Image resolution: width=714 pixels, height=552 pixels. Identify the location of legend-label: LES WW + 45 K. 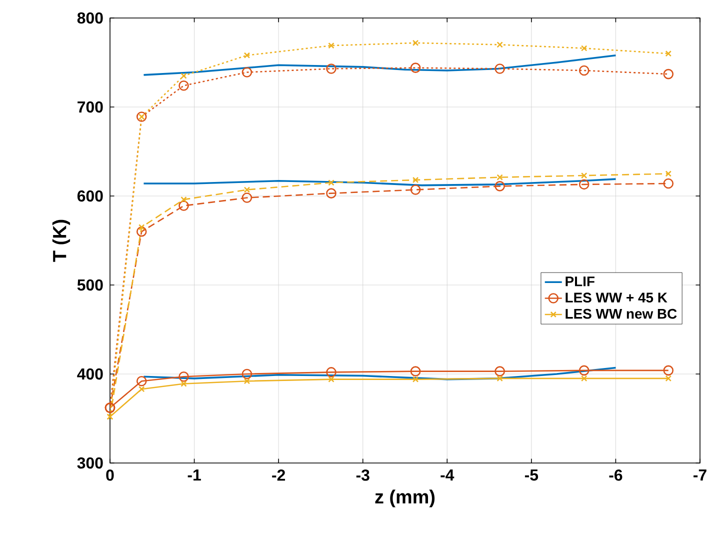
(617, 297).